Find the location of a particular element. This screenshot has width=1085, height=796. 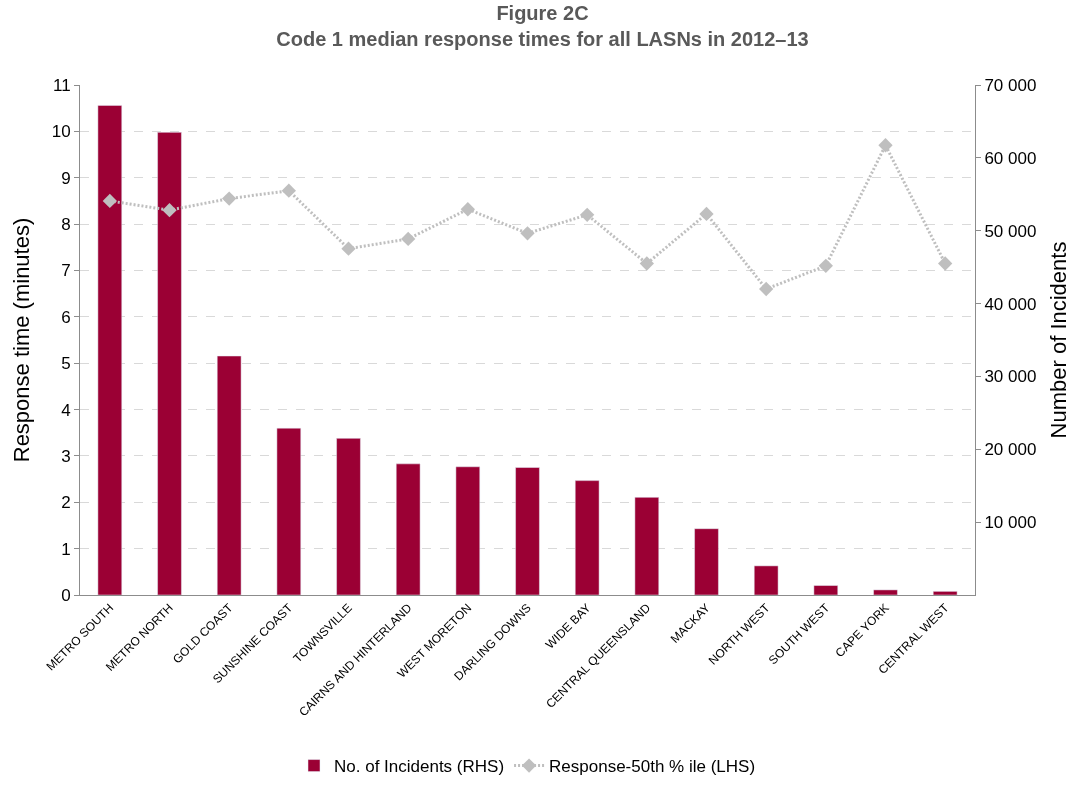

legend-label: Response-50th % ile (LHS) is located at coordinates (652, 767).